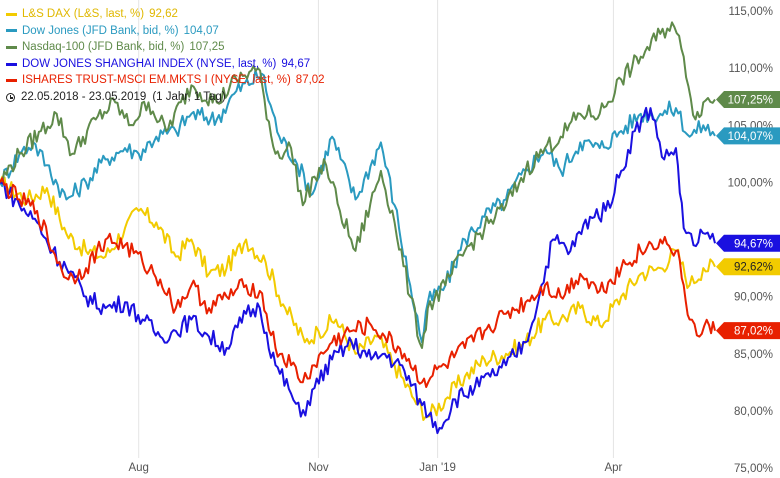 The image size is (780, 478). What do you see at coordinates (201, 30) in the screenshot?
I see `legend-value-dow-jones: 104,07` at bounding box center [201, 30].